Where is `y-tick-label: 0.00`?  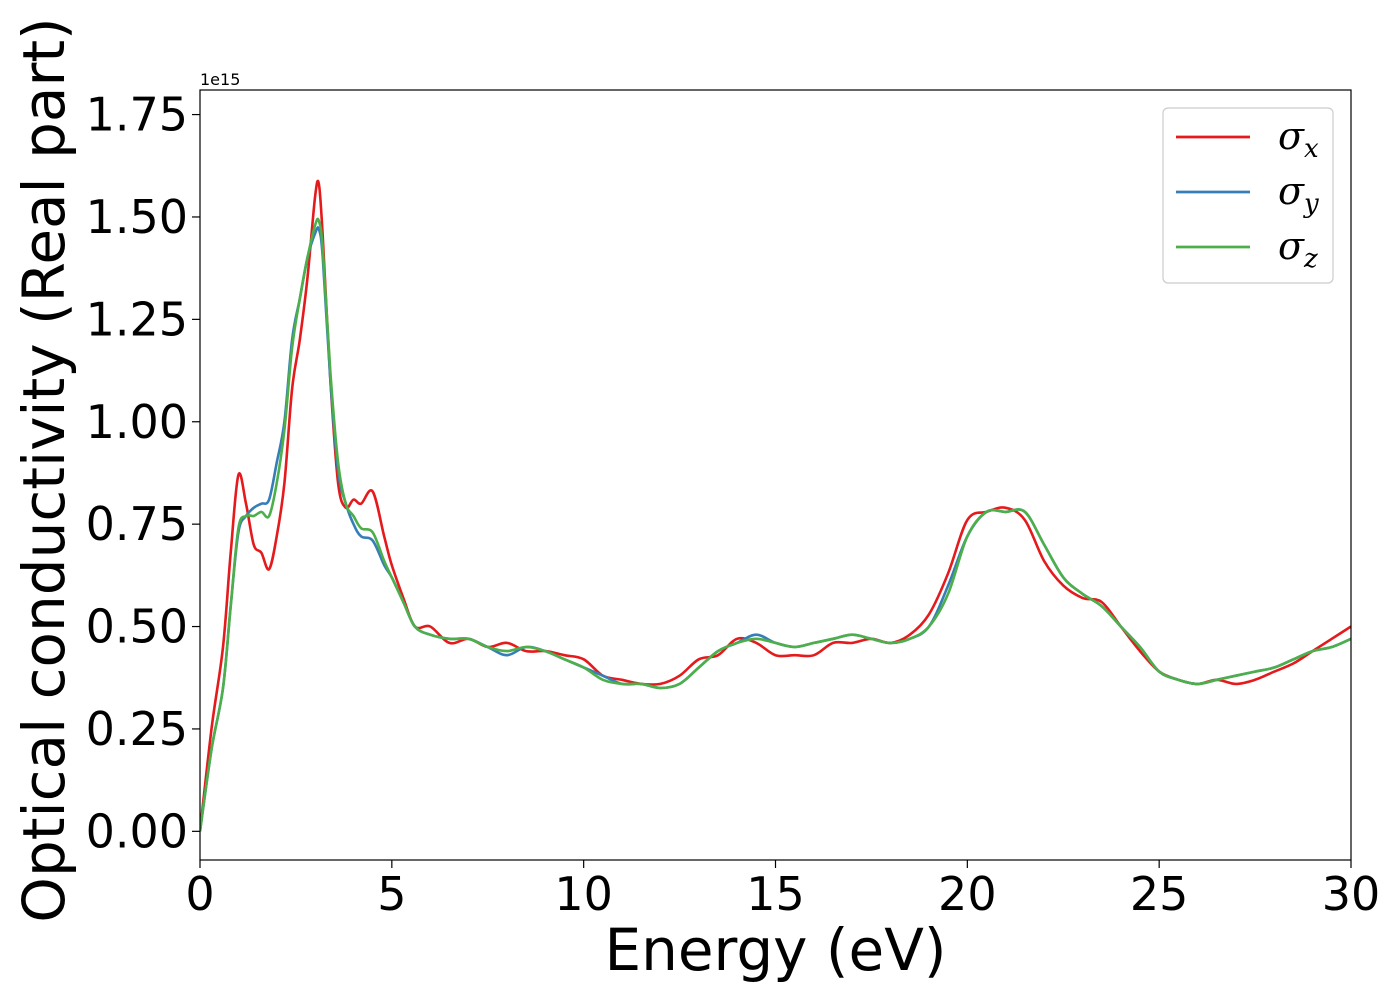 y-tick-label: 0.00 is located at coordinates (137, 831).